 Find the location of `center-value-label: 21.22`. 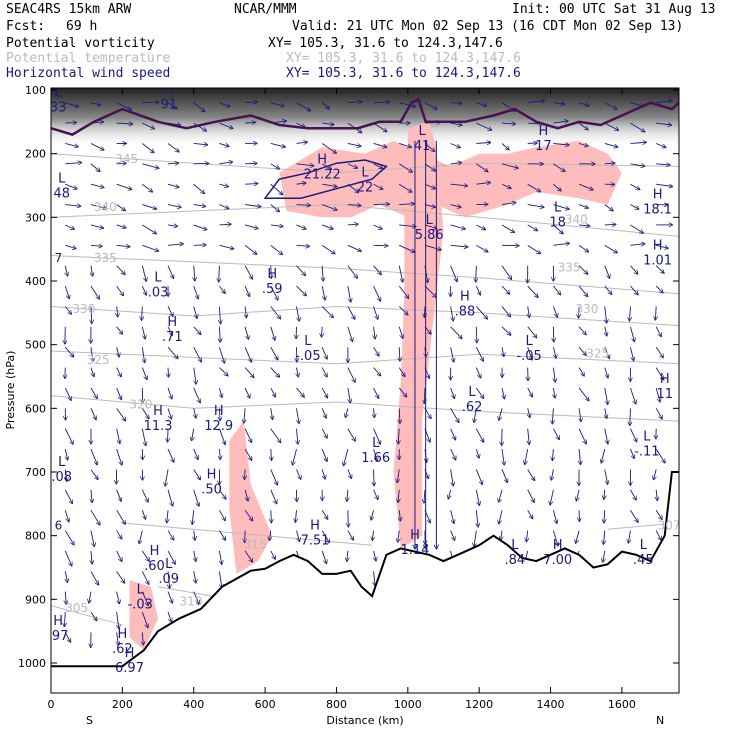

center-value-label: 21.22 is located at coordinates (322, 175).